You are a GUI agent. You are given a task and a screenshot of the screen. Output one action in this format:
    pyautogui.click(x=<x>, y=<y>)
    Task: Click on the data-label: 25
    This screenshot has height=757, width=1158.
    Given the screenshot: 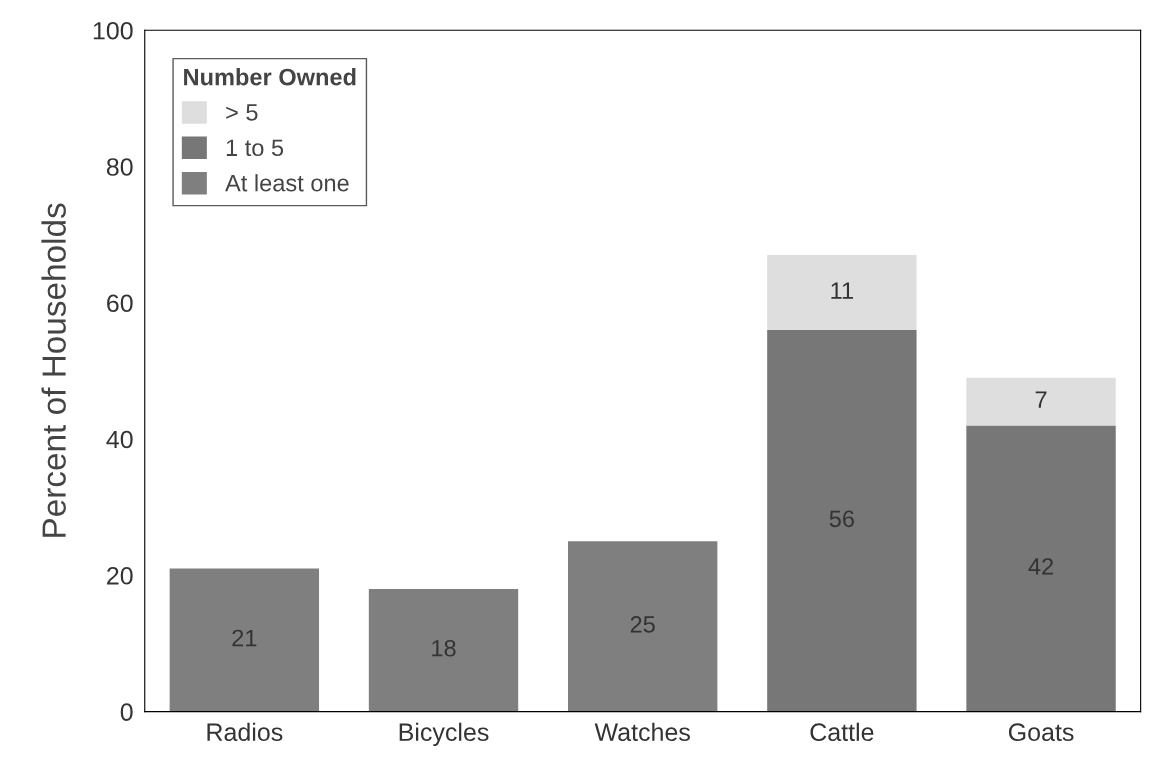 What is the action you would take?
    pyautogui.click(x=642, y=624)
    